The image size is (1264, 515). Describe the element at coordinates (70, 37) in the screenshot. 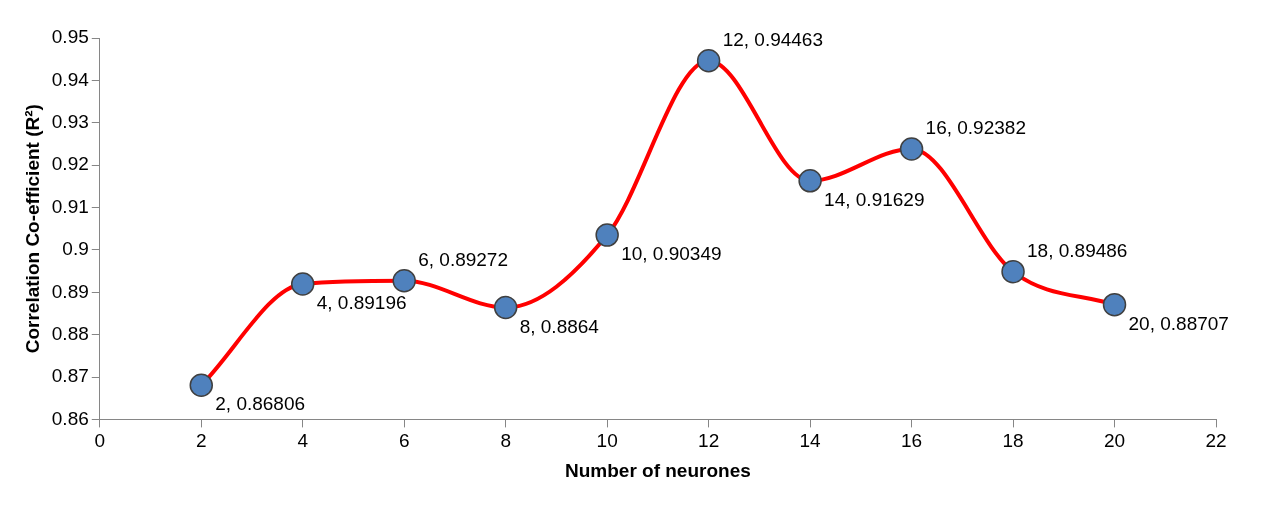

I see `y-tick-label: 0.95` at that location.